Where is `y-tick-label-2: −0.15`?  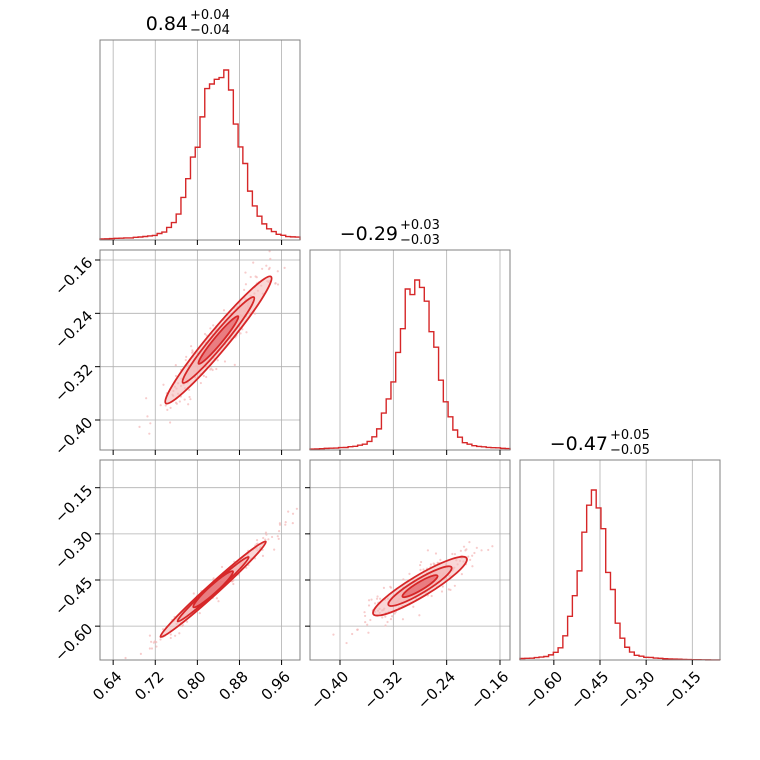 y-tick-label-2: −0.15 is located at coordinates (73, 503).